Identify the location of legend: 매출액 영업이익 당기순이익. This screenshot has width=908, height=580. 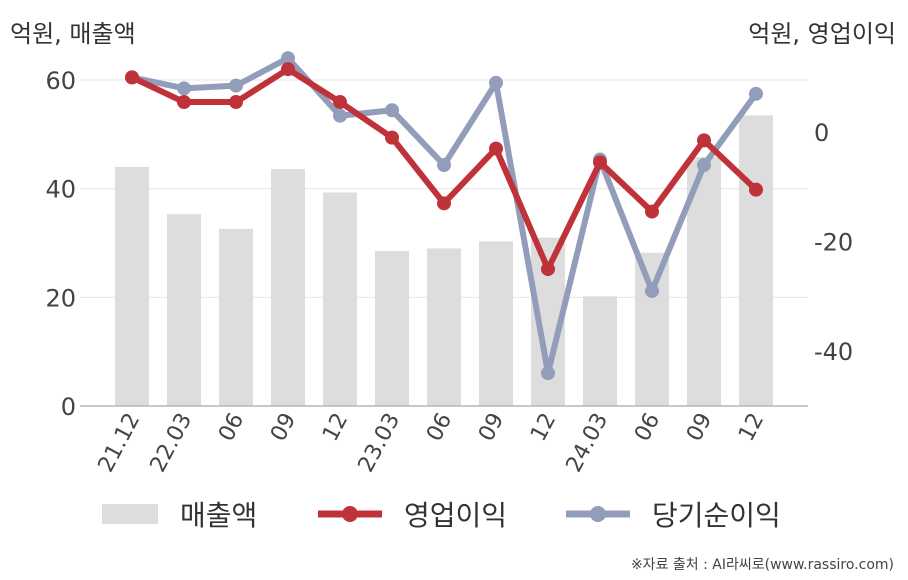
(454, 514).